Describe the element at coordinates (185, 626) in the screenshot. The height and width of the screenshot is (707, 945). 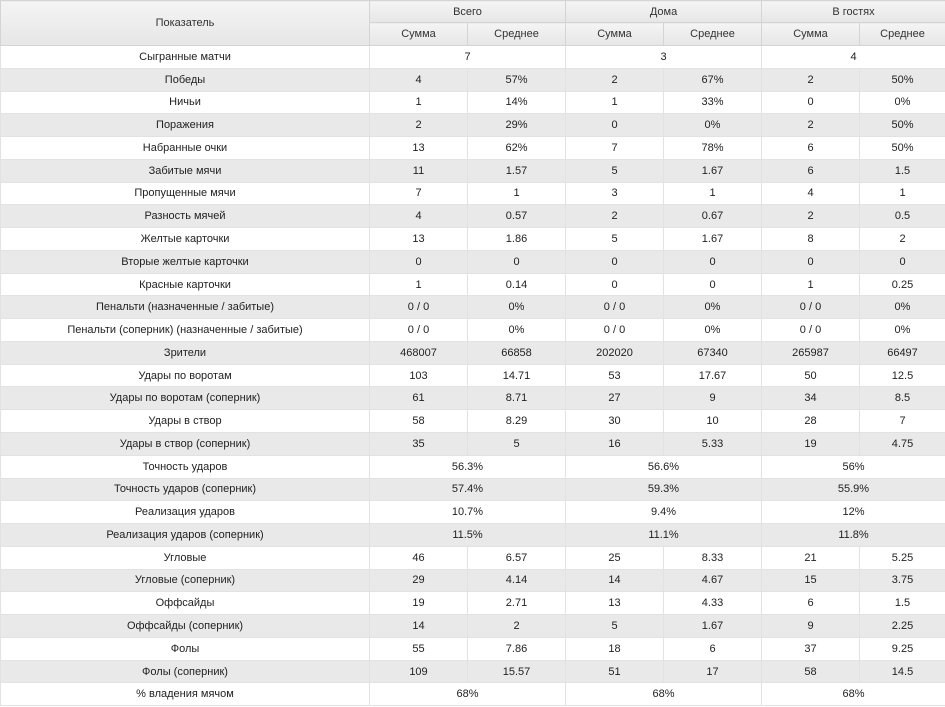
I see `row-label: Оффсайды (соперник)` at that location.